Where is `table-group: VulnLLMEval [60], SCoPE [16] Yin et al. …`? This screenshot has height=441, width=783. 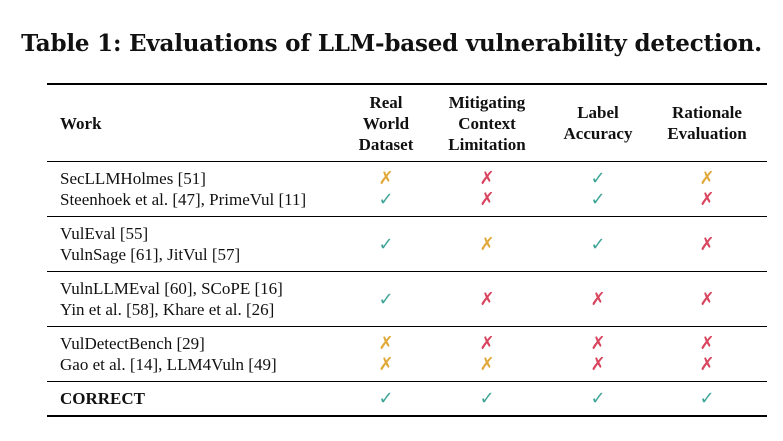 table-group: VulnLLMEval [60], SCoPE [16] Yin et al. … is located at coordinates (407, 299).